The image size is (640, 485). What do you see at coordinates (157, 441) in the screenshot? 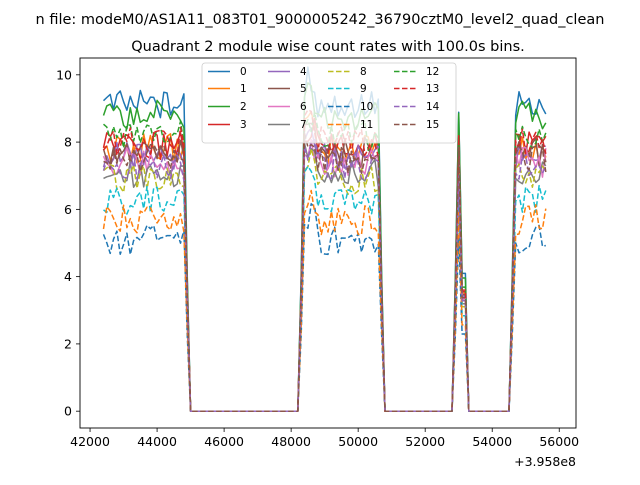
I see `x-tick-label: 44000` at bounding box center [157, 441].